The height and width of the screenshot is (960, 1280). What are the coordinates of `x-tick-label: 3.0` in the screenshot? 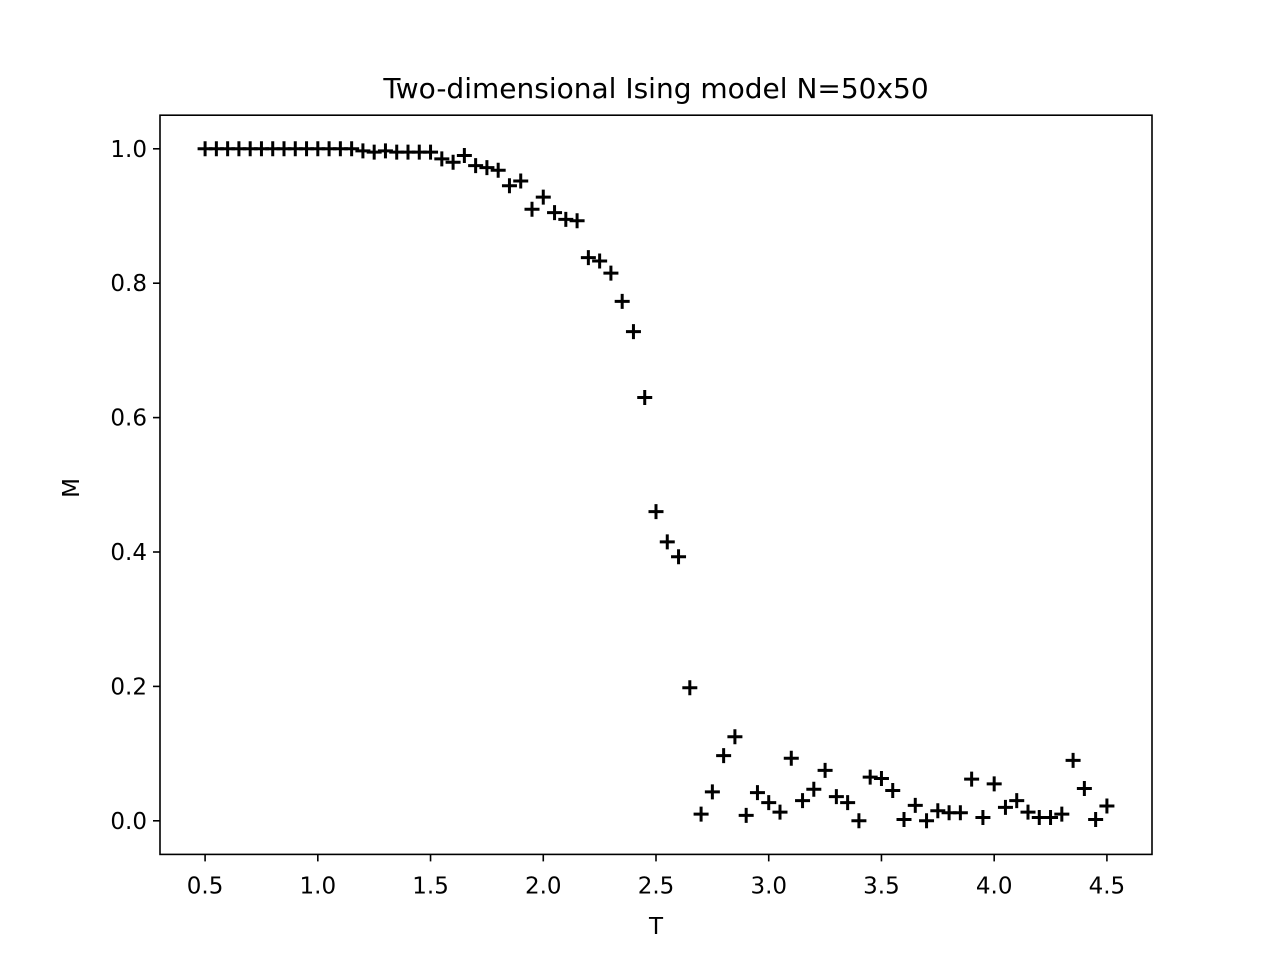 It's located at (768, 886).